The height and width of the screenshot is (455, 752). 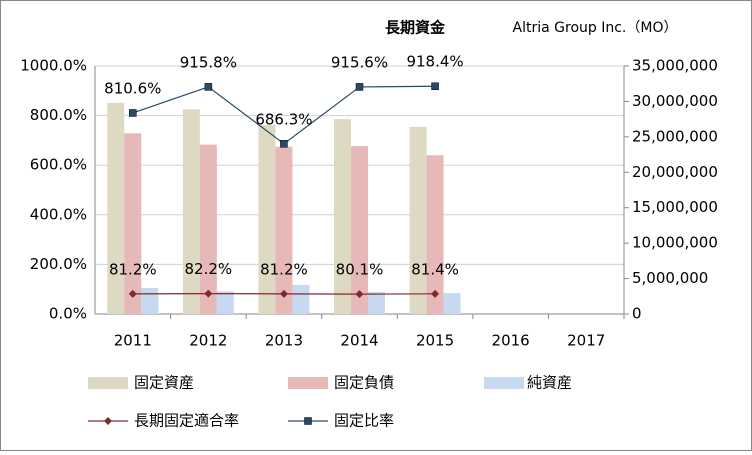 I want to click on x-tick-label: 2013, so click(x=284, y=341).